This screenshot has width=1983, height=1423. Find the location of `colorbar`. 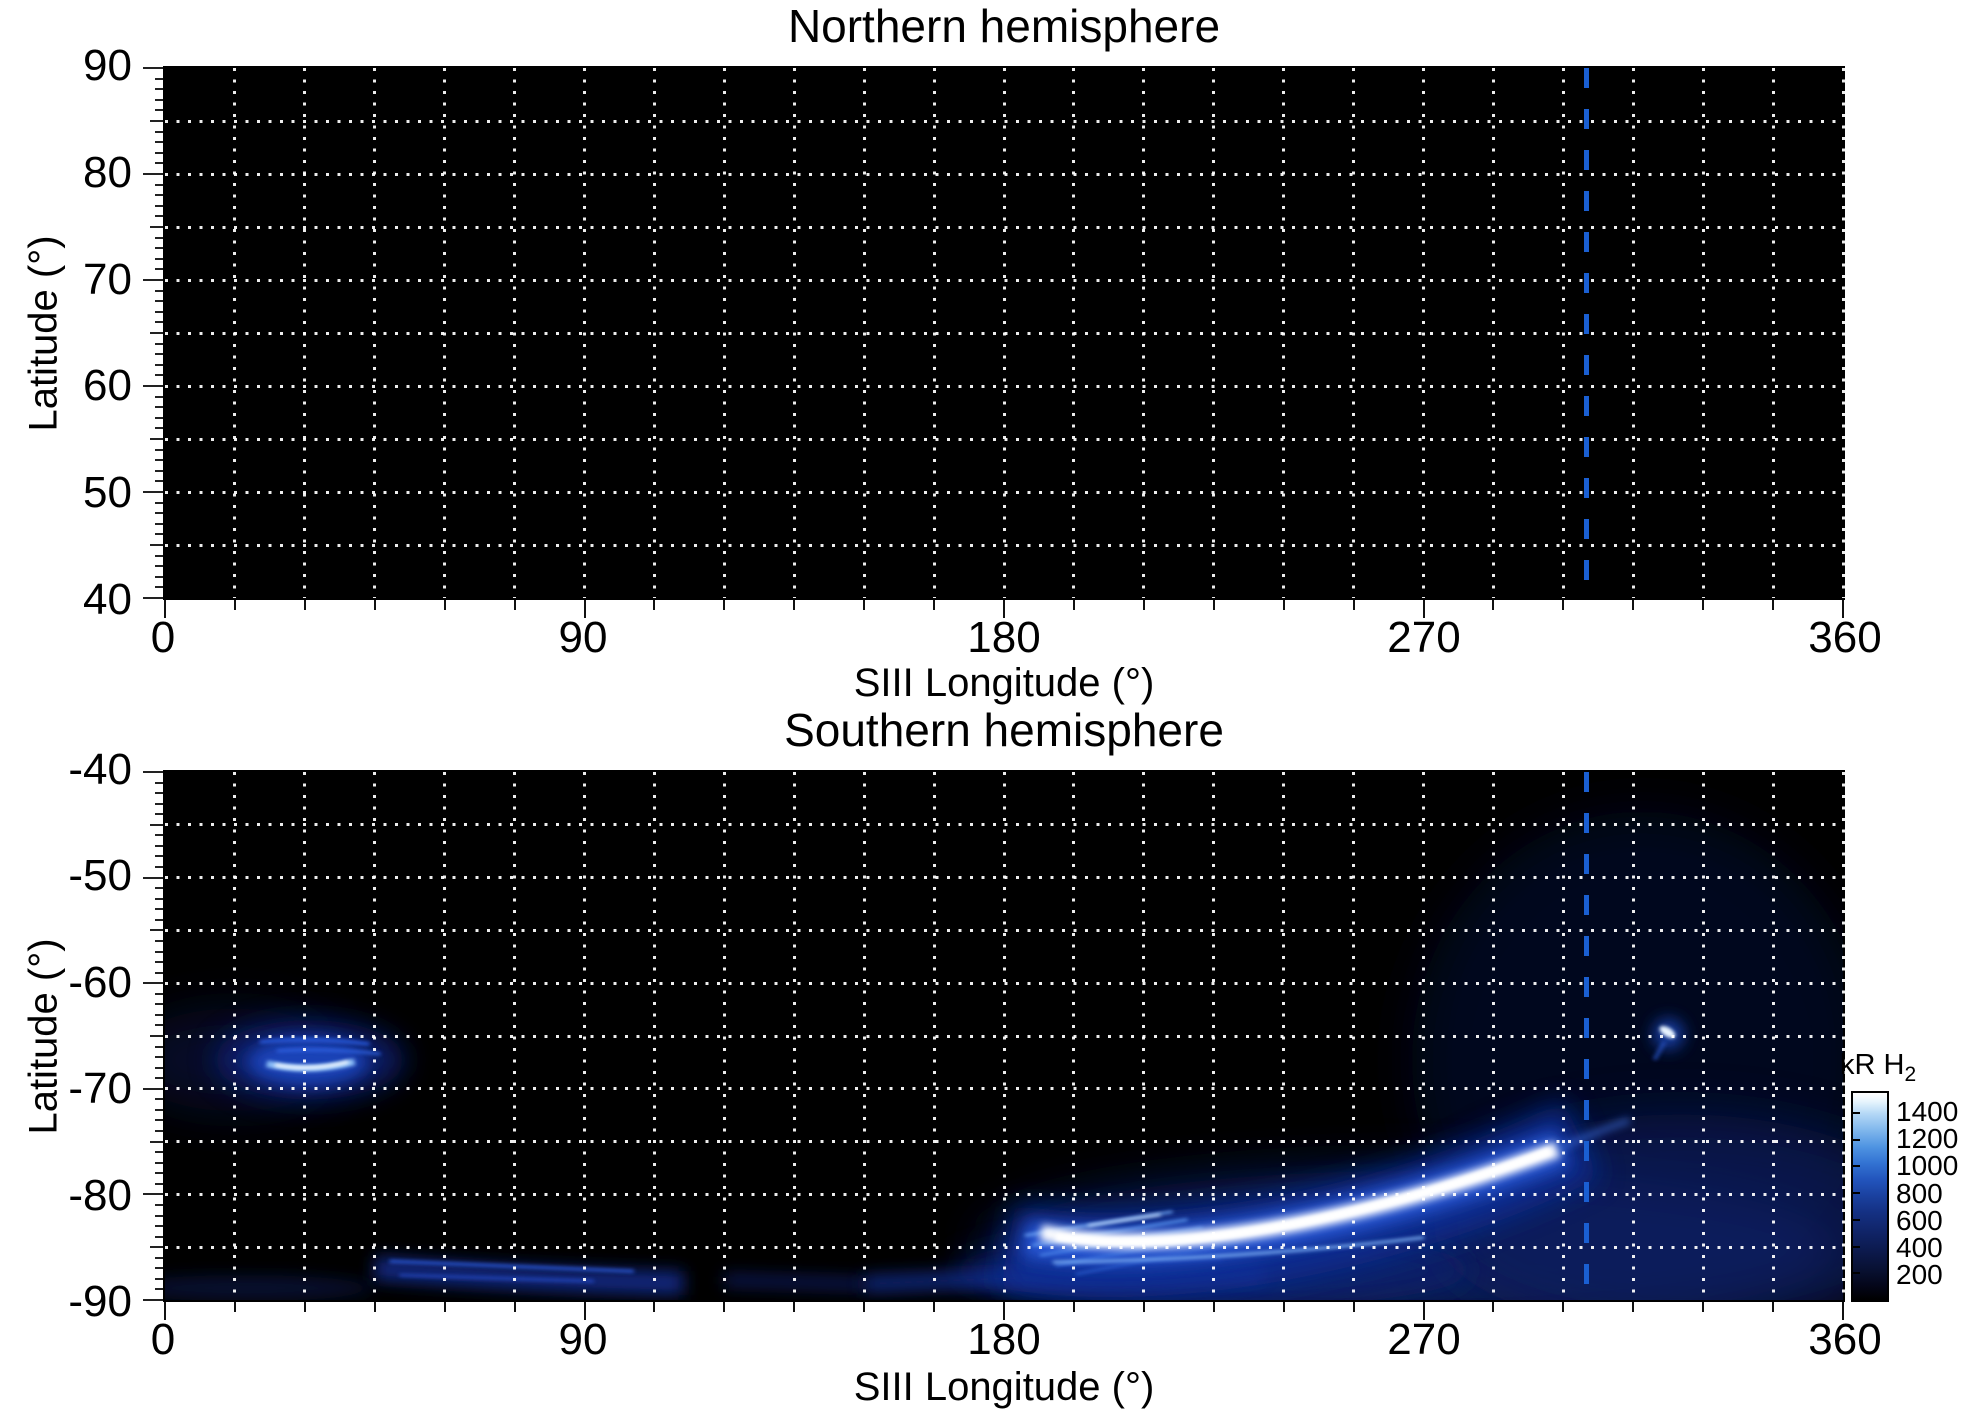

colorbar is located at coordinates (1870, 1196).